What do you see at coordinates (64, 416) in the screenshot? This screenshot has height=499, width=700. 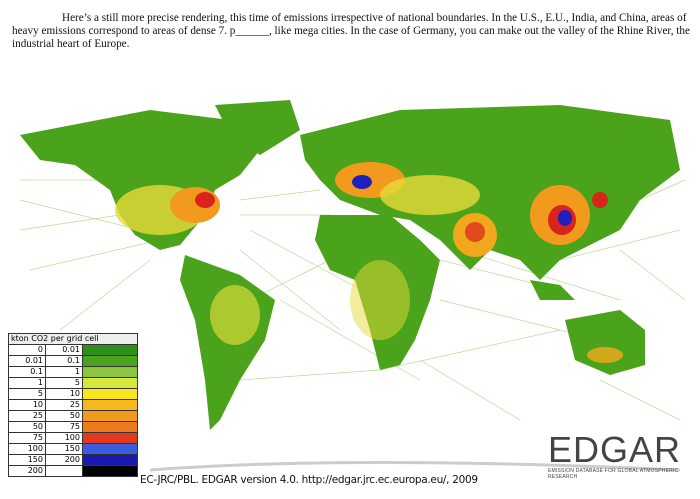 I see `legend-to: 50` at bounding box center [64, 416].